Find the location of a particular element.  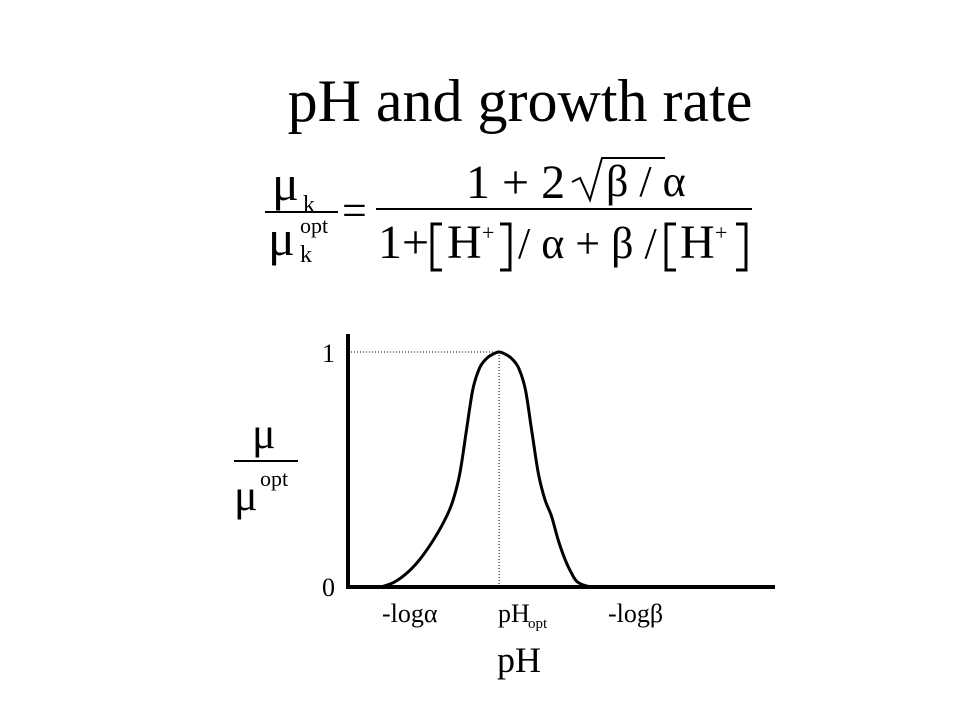

x-tick-label-ph-opt: pH is located at coordinates (514, 613).